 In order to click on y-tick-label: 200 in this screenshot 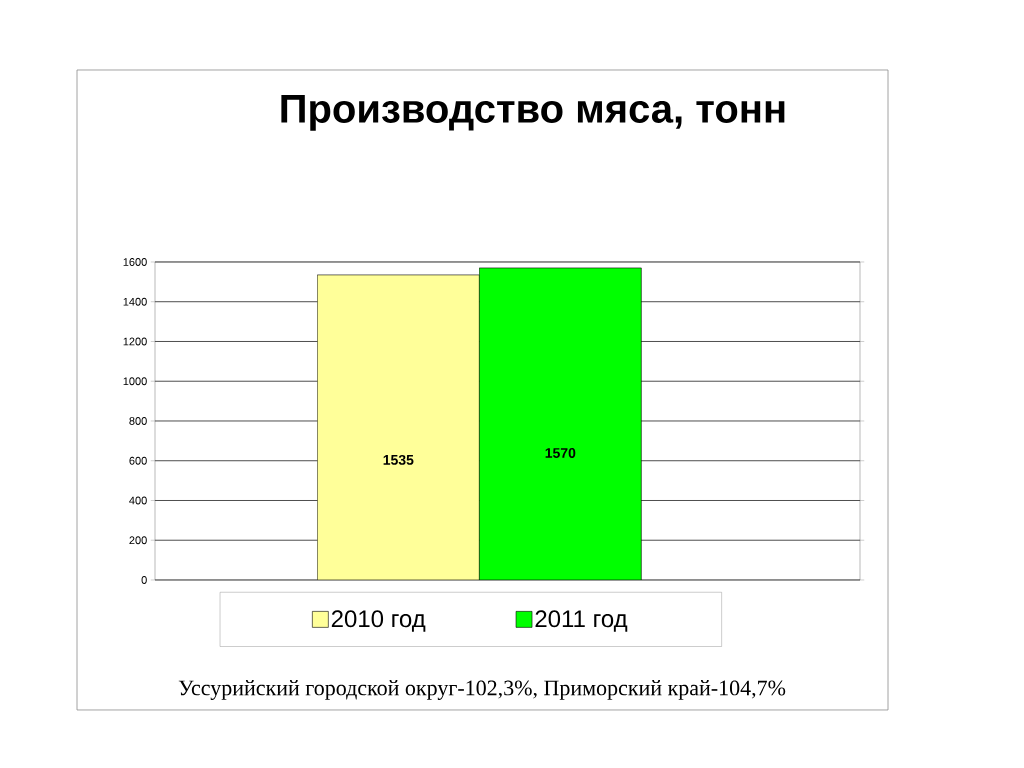, I will do `click(138, 540)`.